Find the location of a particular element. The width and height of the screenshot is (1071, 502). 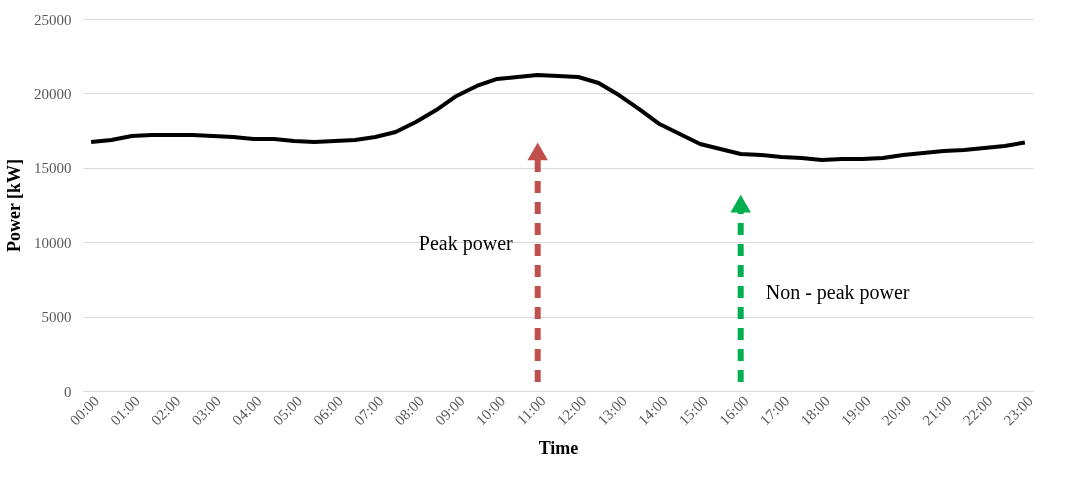

y-tick-label: 10000 is located at coordinates (53, 242).